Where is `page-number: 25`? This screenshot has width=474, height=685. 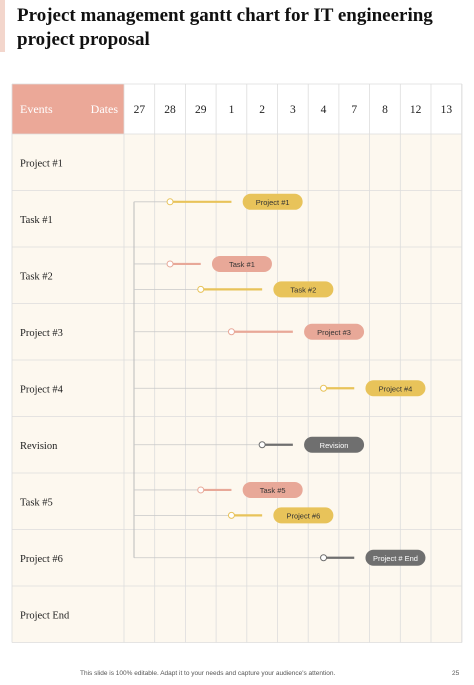 page-number: 25 is located at coordinates (456, 673).